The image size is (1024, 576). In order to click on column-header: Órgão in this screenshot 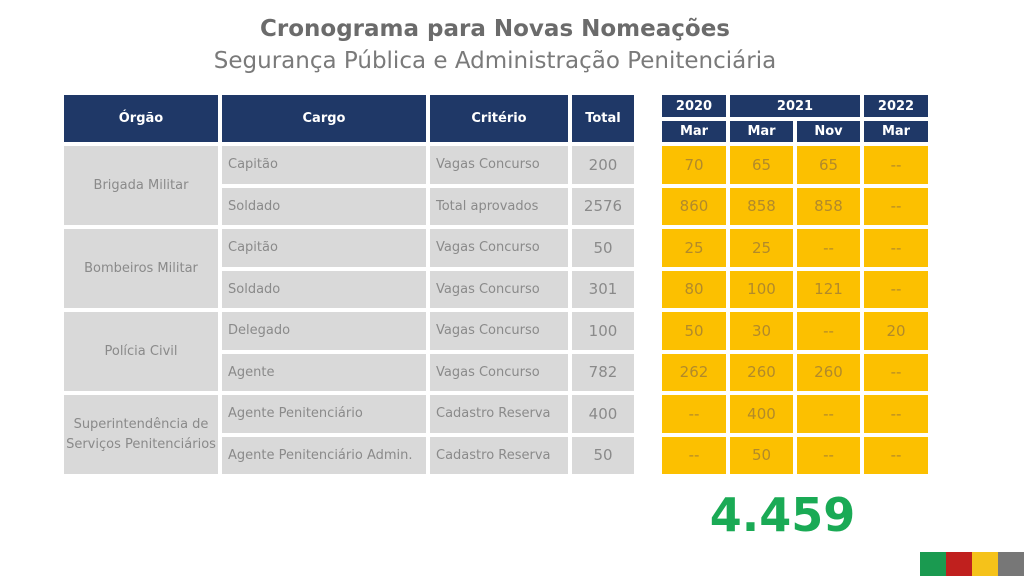, I will do `click(141, 118)`.